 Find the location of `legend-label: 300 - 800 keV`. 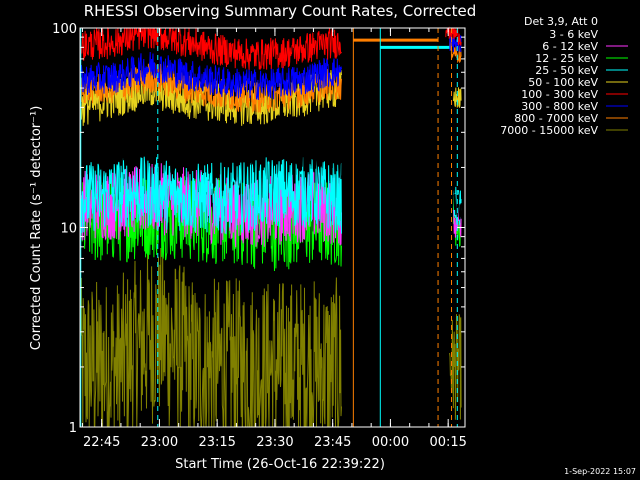

legend-label: 300 - 800 keV is located at coordinates (559, 106).